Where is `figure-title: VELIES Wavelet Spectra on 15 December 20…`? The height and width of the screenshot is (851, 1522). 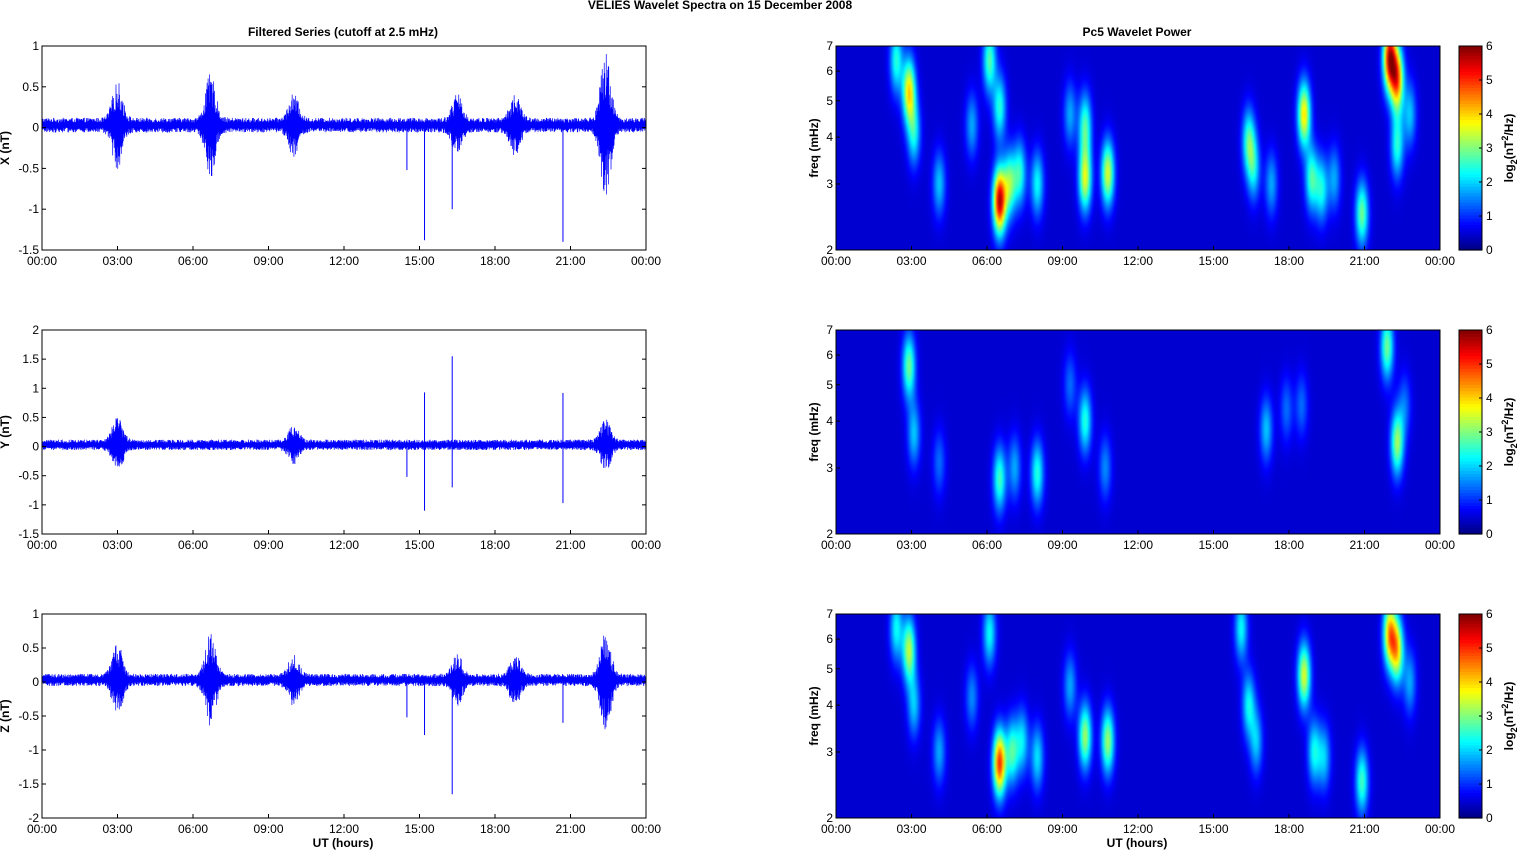
figure-title: VELIES Wavelet Spectra on 15 December 20… is located at coordinates (720, 6).